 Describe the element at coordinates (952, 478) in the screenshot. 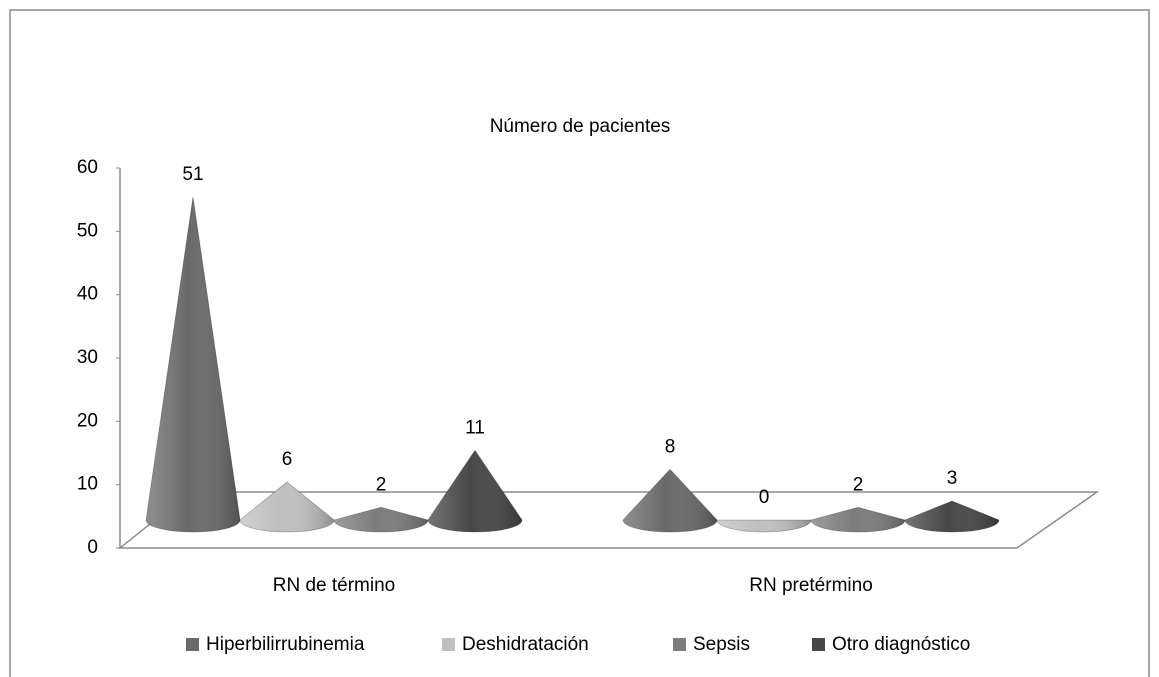

I see `data-label: 3` at that location.